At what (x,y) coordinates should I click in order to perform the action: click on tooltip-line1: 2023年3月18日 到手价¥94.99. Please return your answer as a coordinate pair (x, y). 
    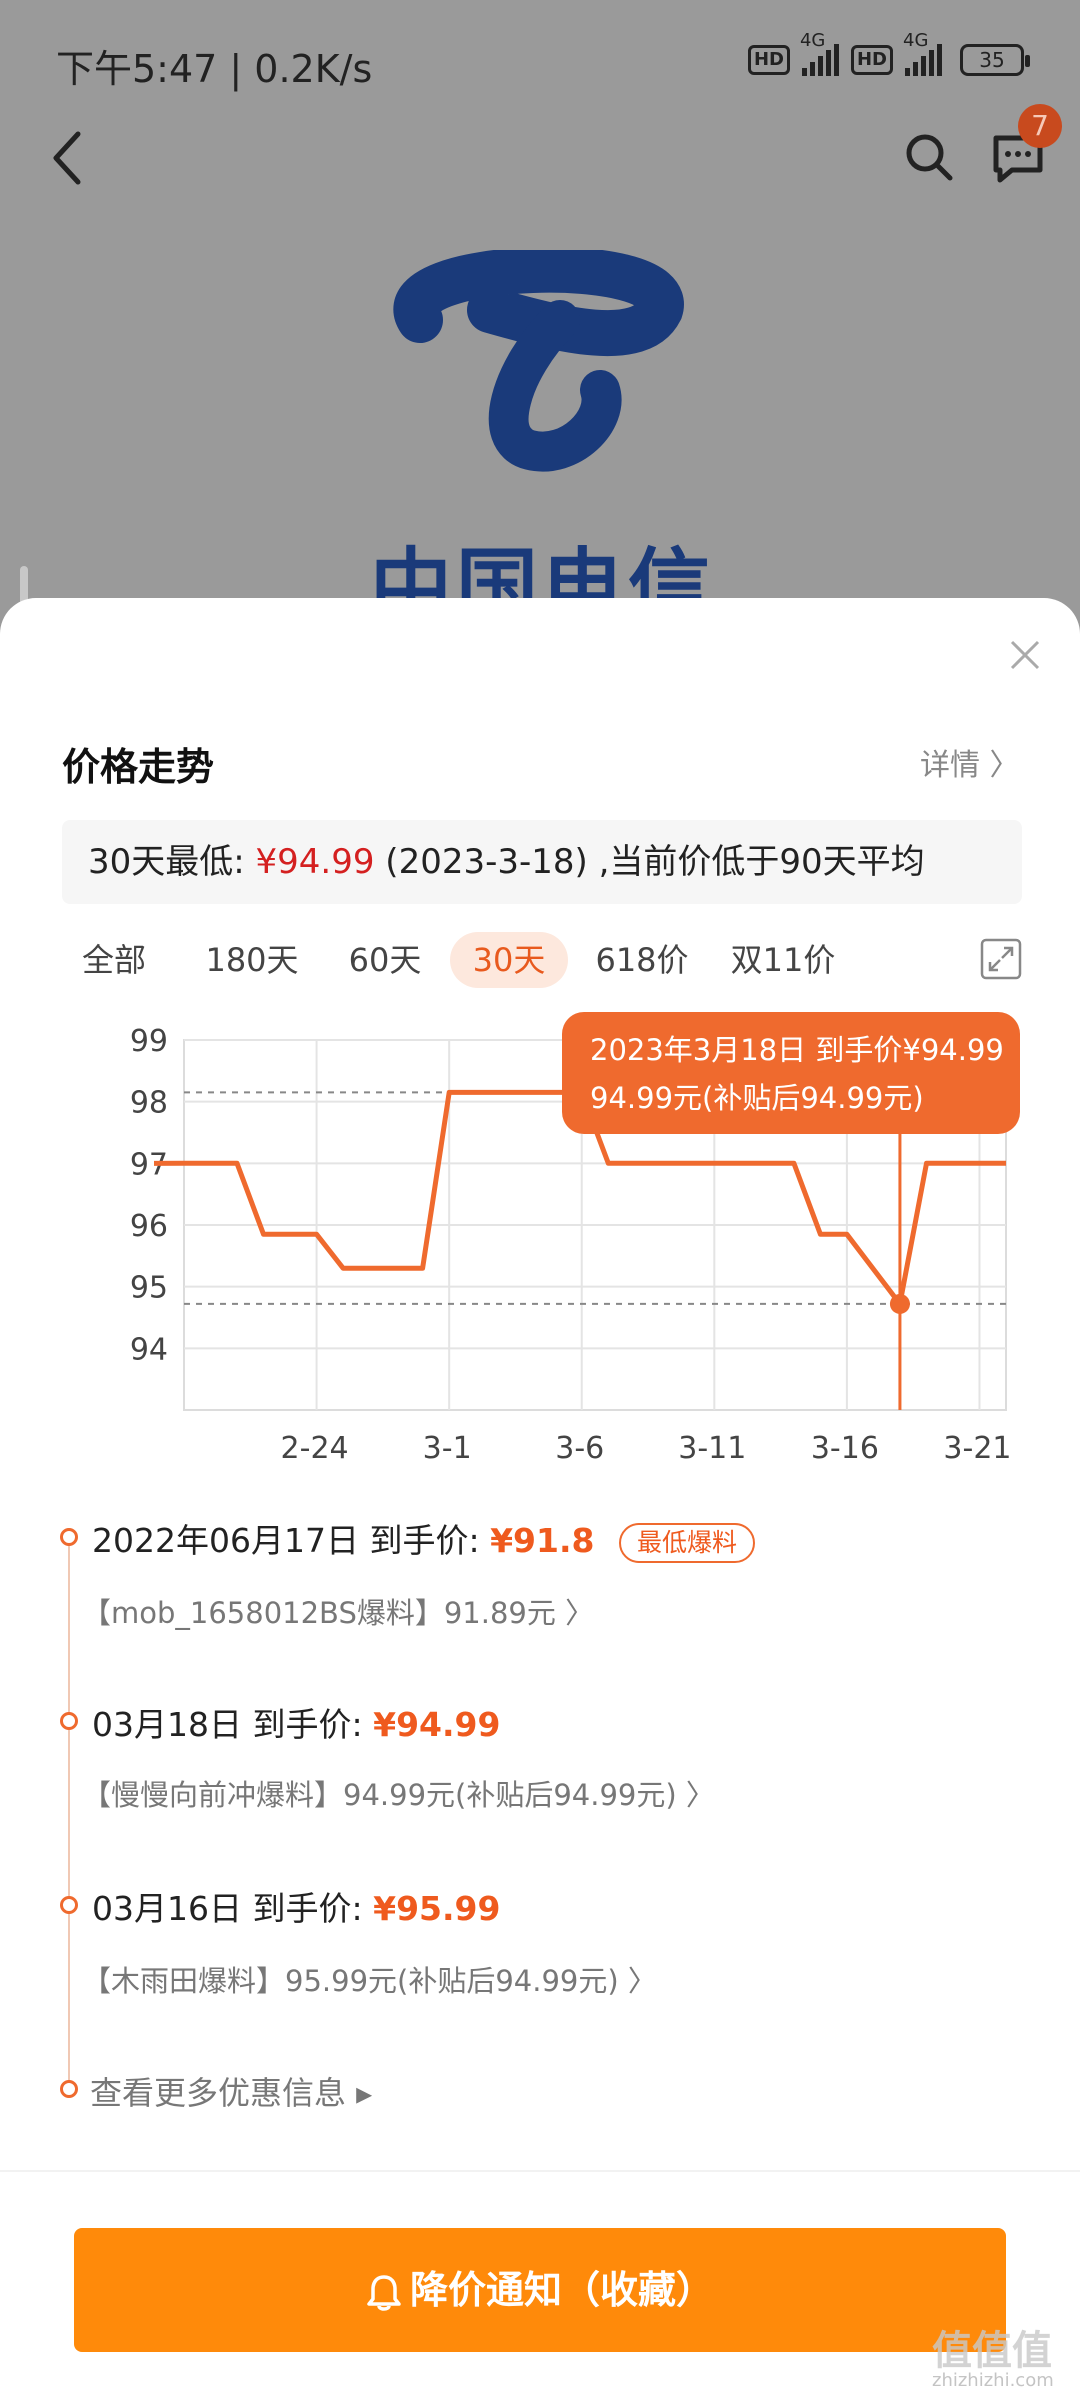
    Looking at the image, I should click on (797, 1050).